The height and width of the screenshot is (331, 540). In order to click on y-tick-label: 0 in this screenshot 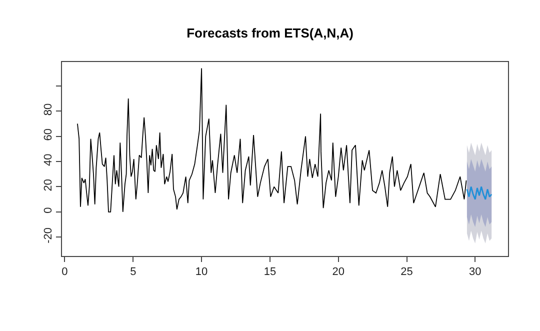, I will do `click(48, 210)`.